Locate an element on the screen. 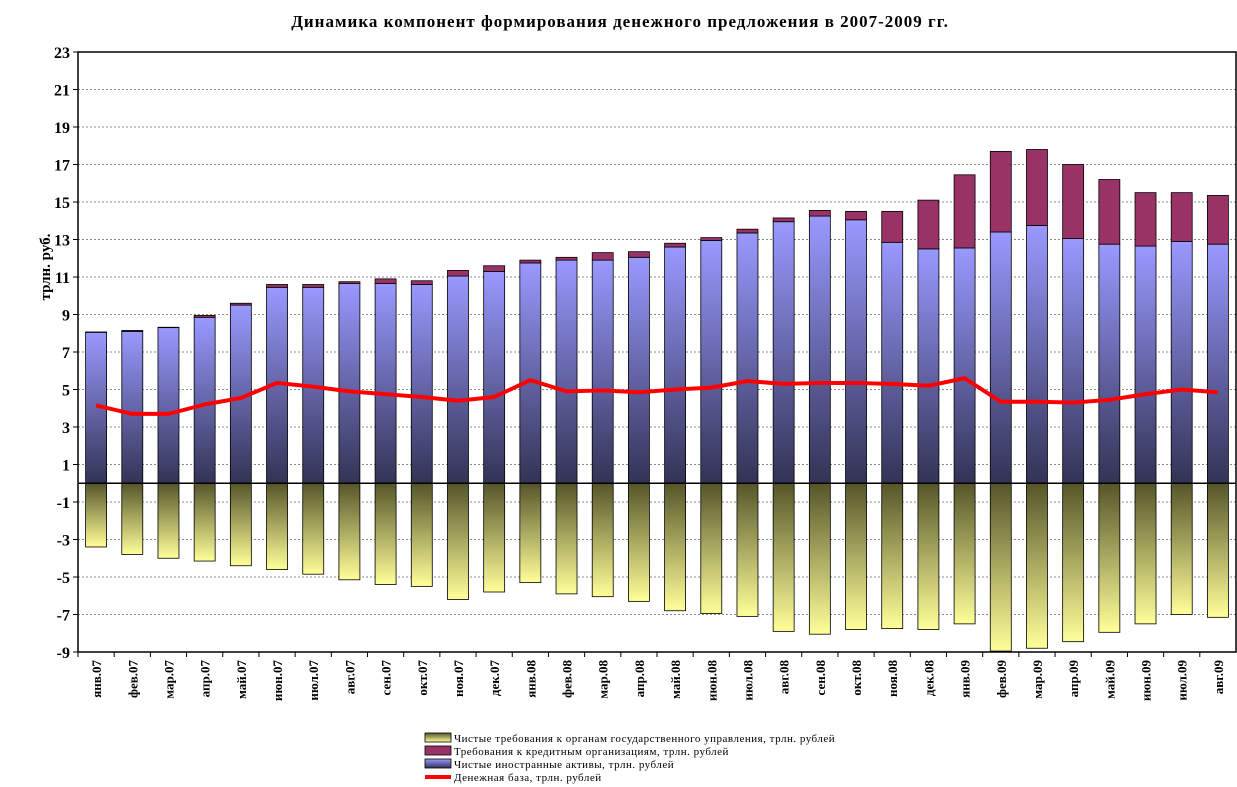  y-tick-label: -1 is located at coordinates (63, 503).